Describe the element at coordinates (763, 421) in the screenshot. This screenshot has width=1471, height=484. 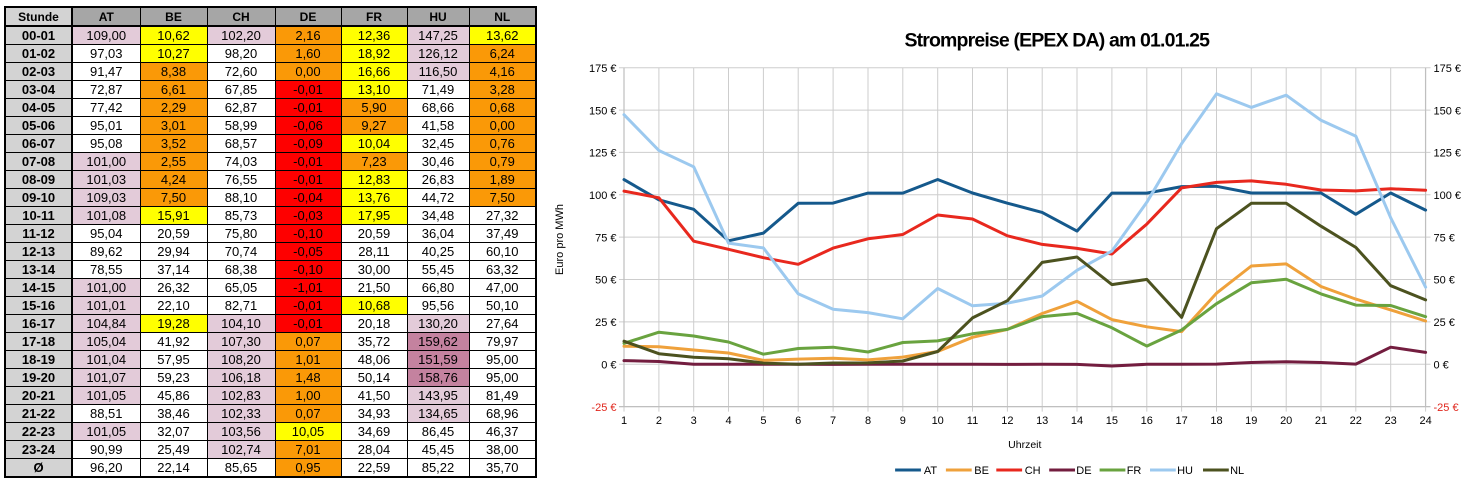
I see `svg-text: 5` at that location.